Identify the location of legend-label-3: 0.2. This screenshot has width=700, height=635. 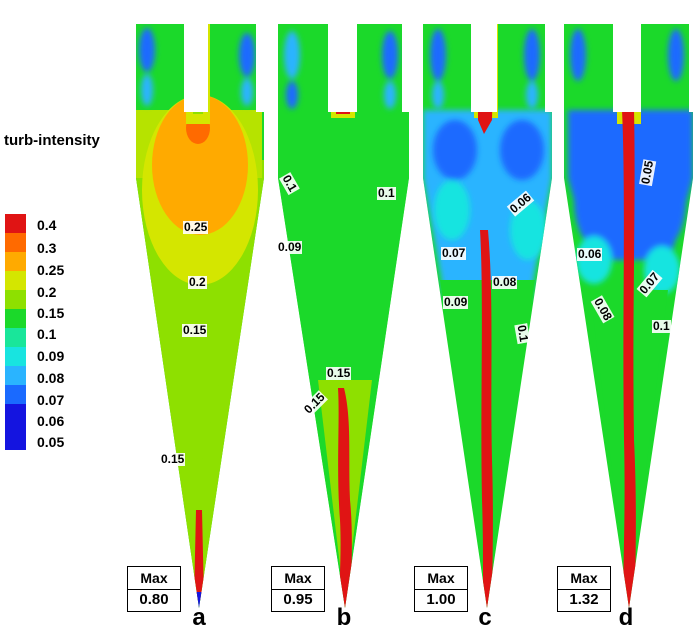
(47, 292).